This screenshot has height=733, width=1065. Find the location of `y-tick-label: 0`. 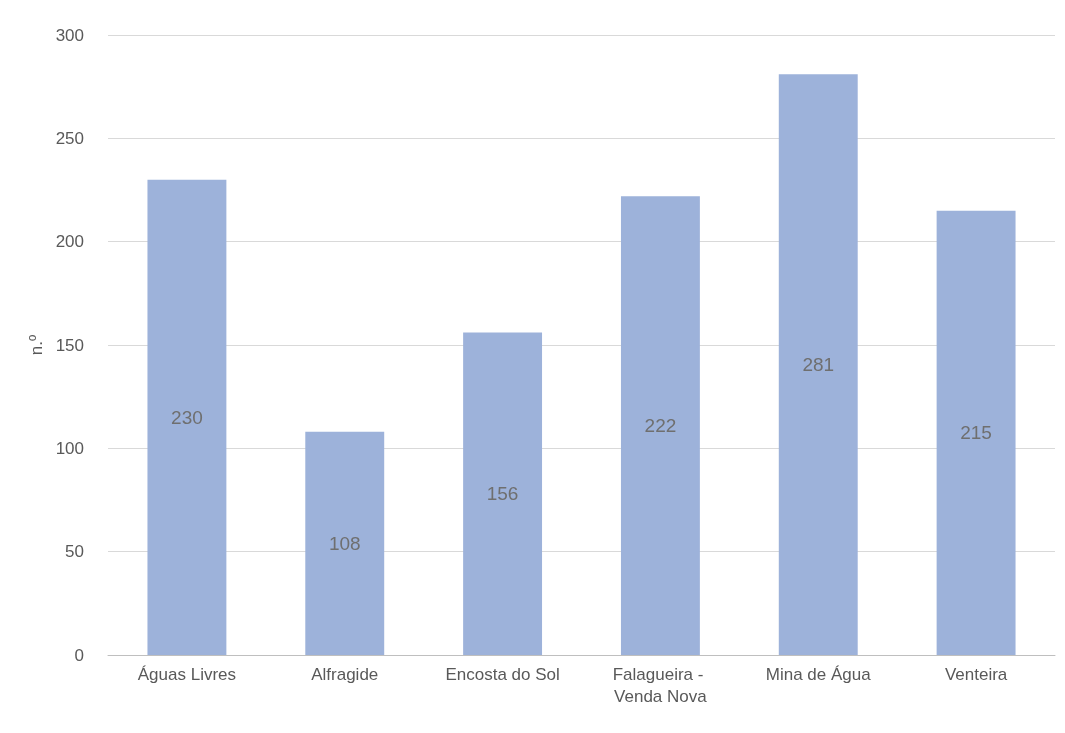

y-tick-label: 0 is located at coordinates (79, 655).